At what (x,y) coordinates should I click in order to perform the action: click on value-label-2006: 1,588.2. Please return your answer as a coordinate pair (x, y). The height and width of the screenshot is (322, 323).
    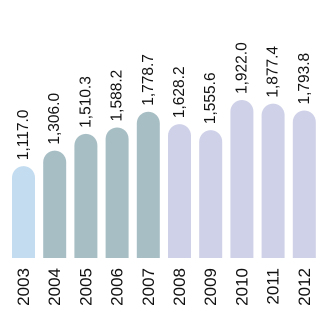
    Looking at the image, I should click on (117, 96).